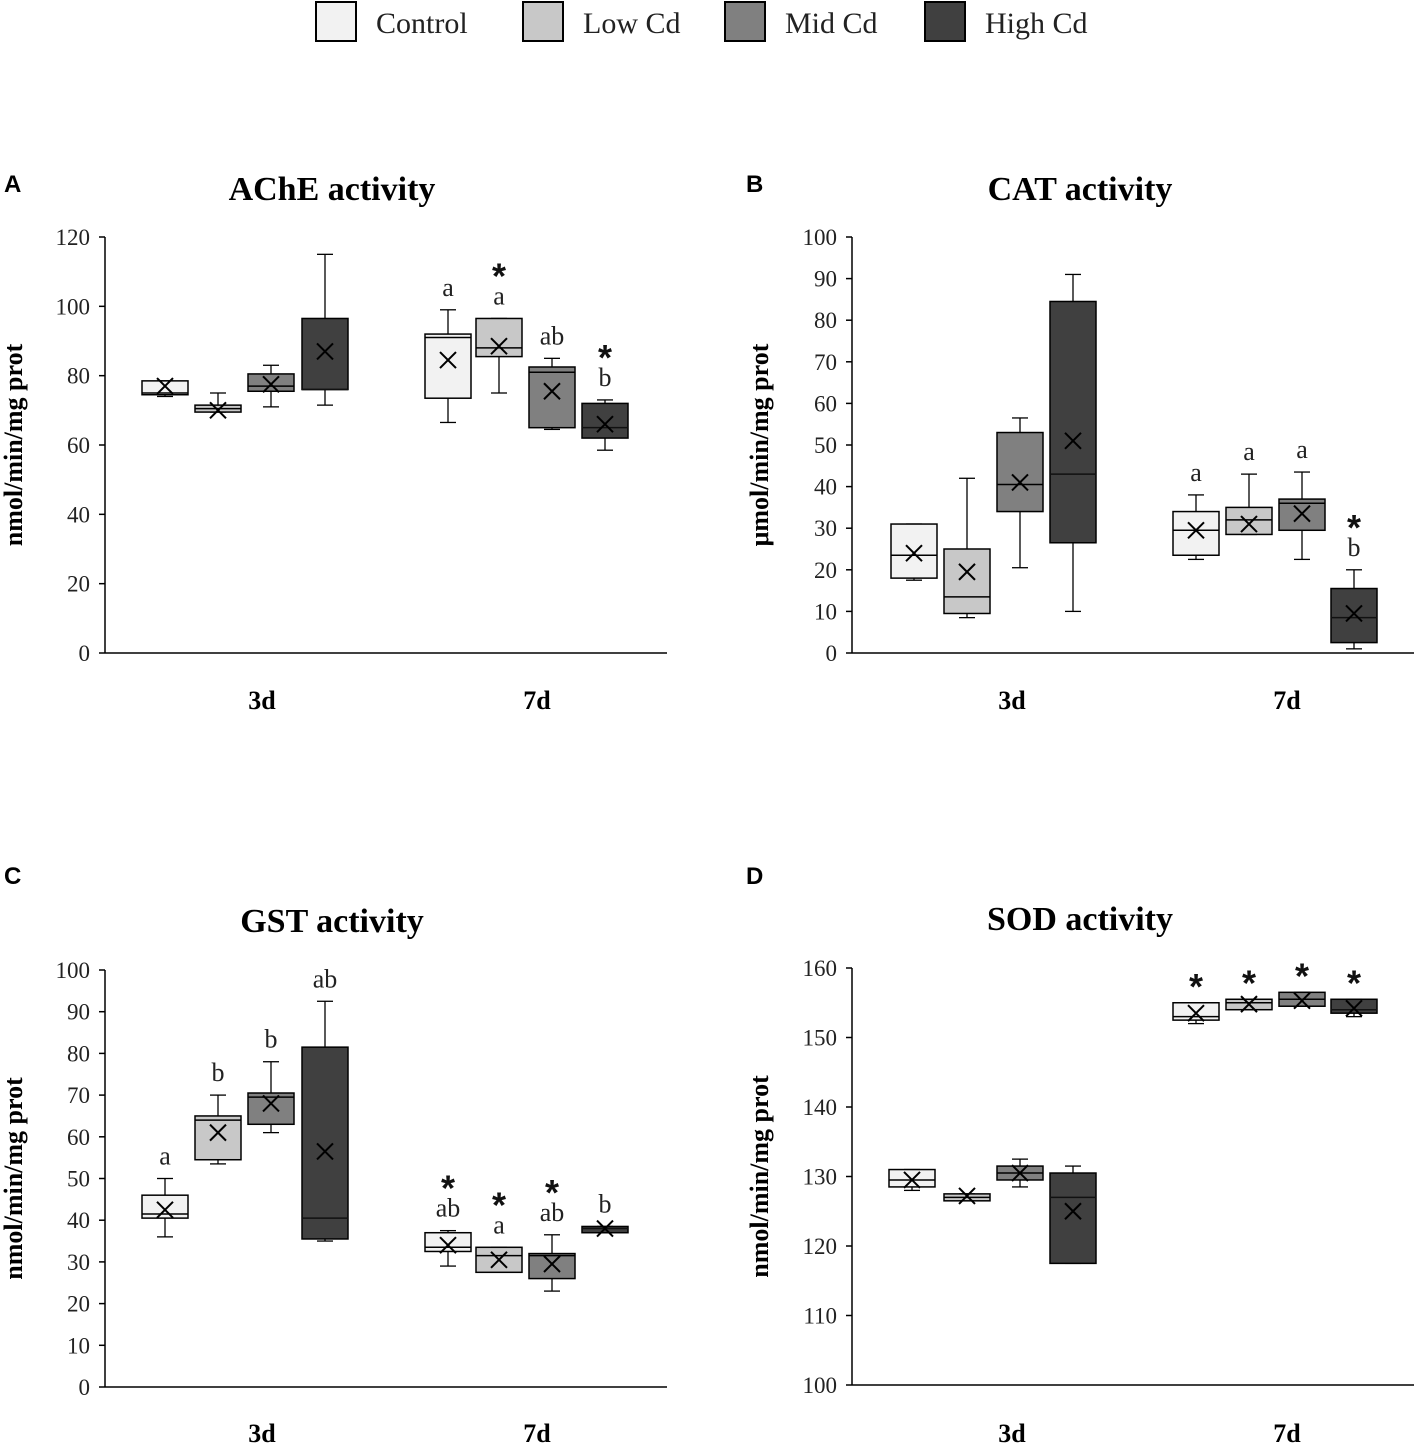  I want to click on box-7d-3: b, so click(605, 1213).